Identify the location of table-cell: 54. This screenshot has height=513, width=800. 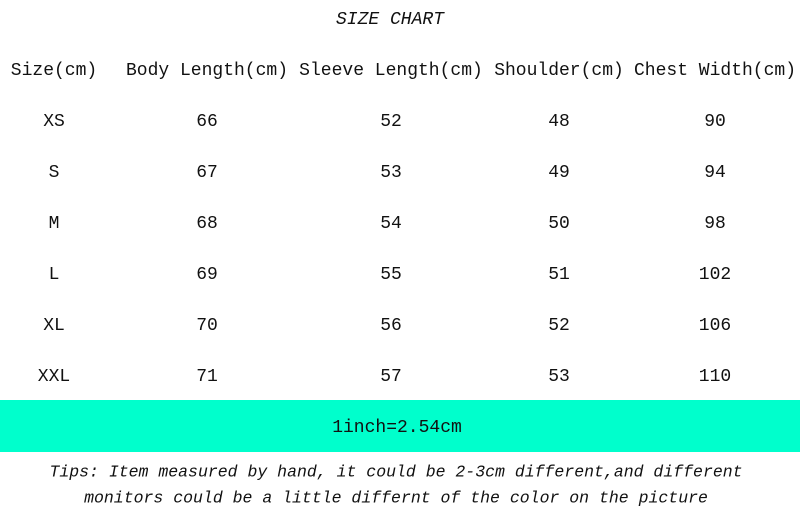
(391, 224).